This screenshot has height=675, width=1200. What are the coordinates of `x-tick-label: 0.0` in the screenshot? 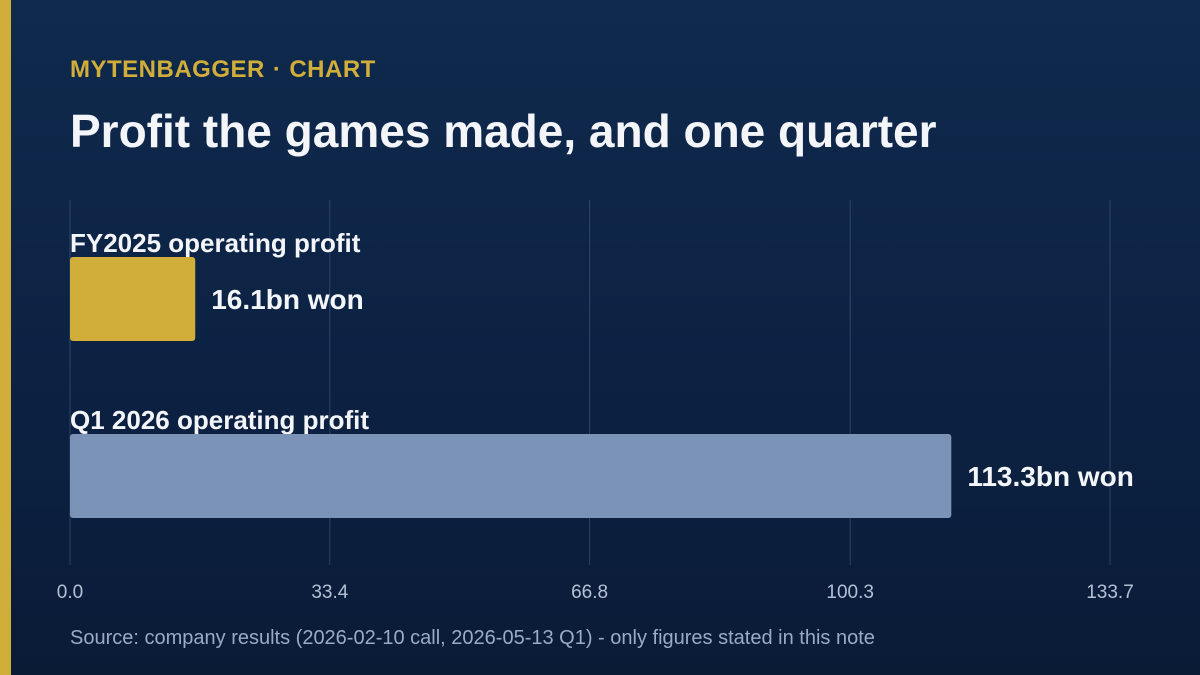 It's located at (70, 592).